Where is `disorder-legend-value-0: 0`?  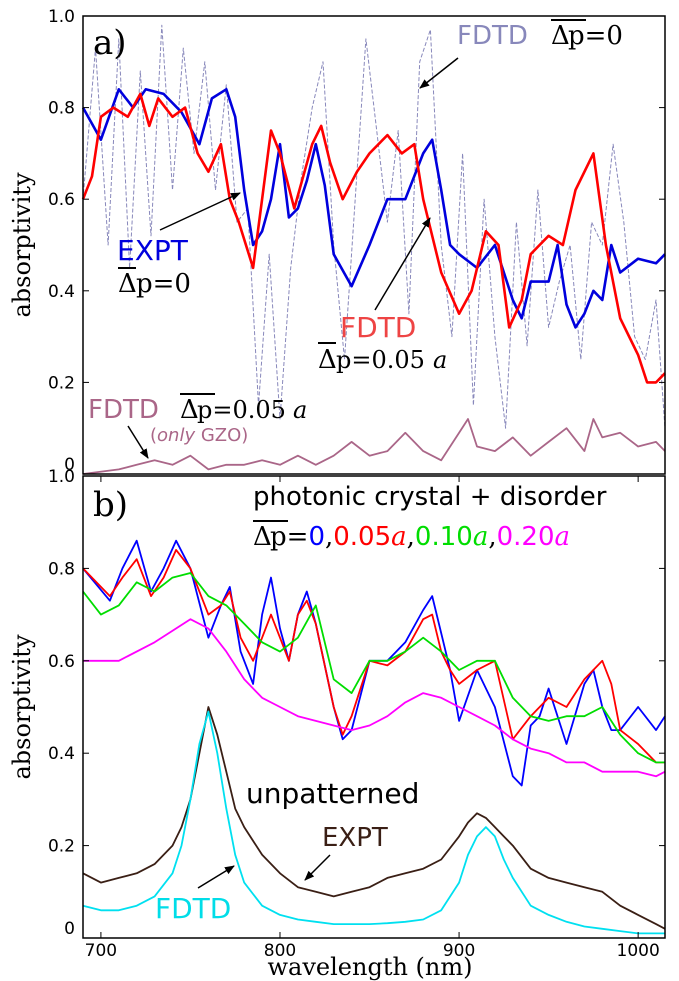
disorder-legend-value-0: 0 is located at coordinates (316, 537).